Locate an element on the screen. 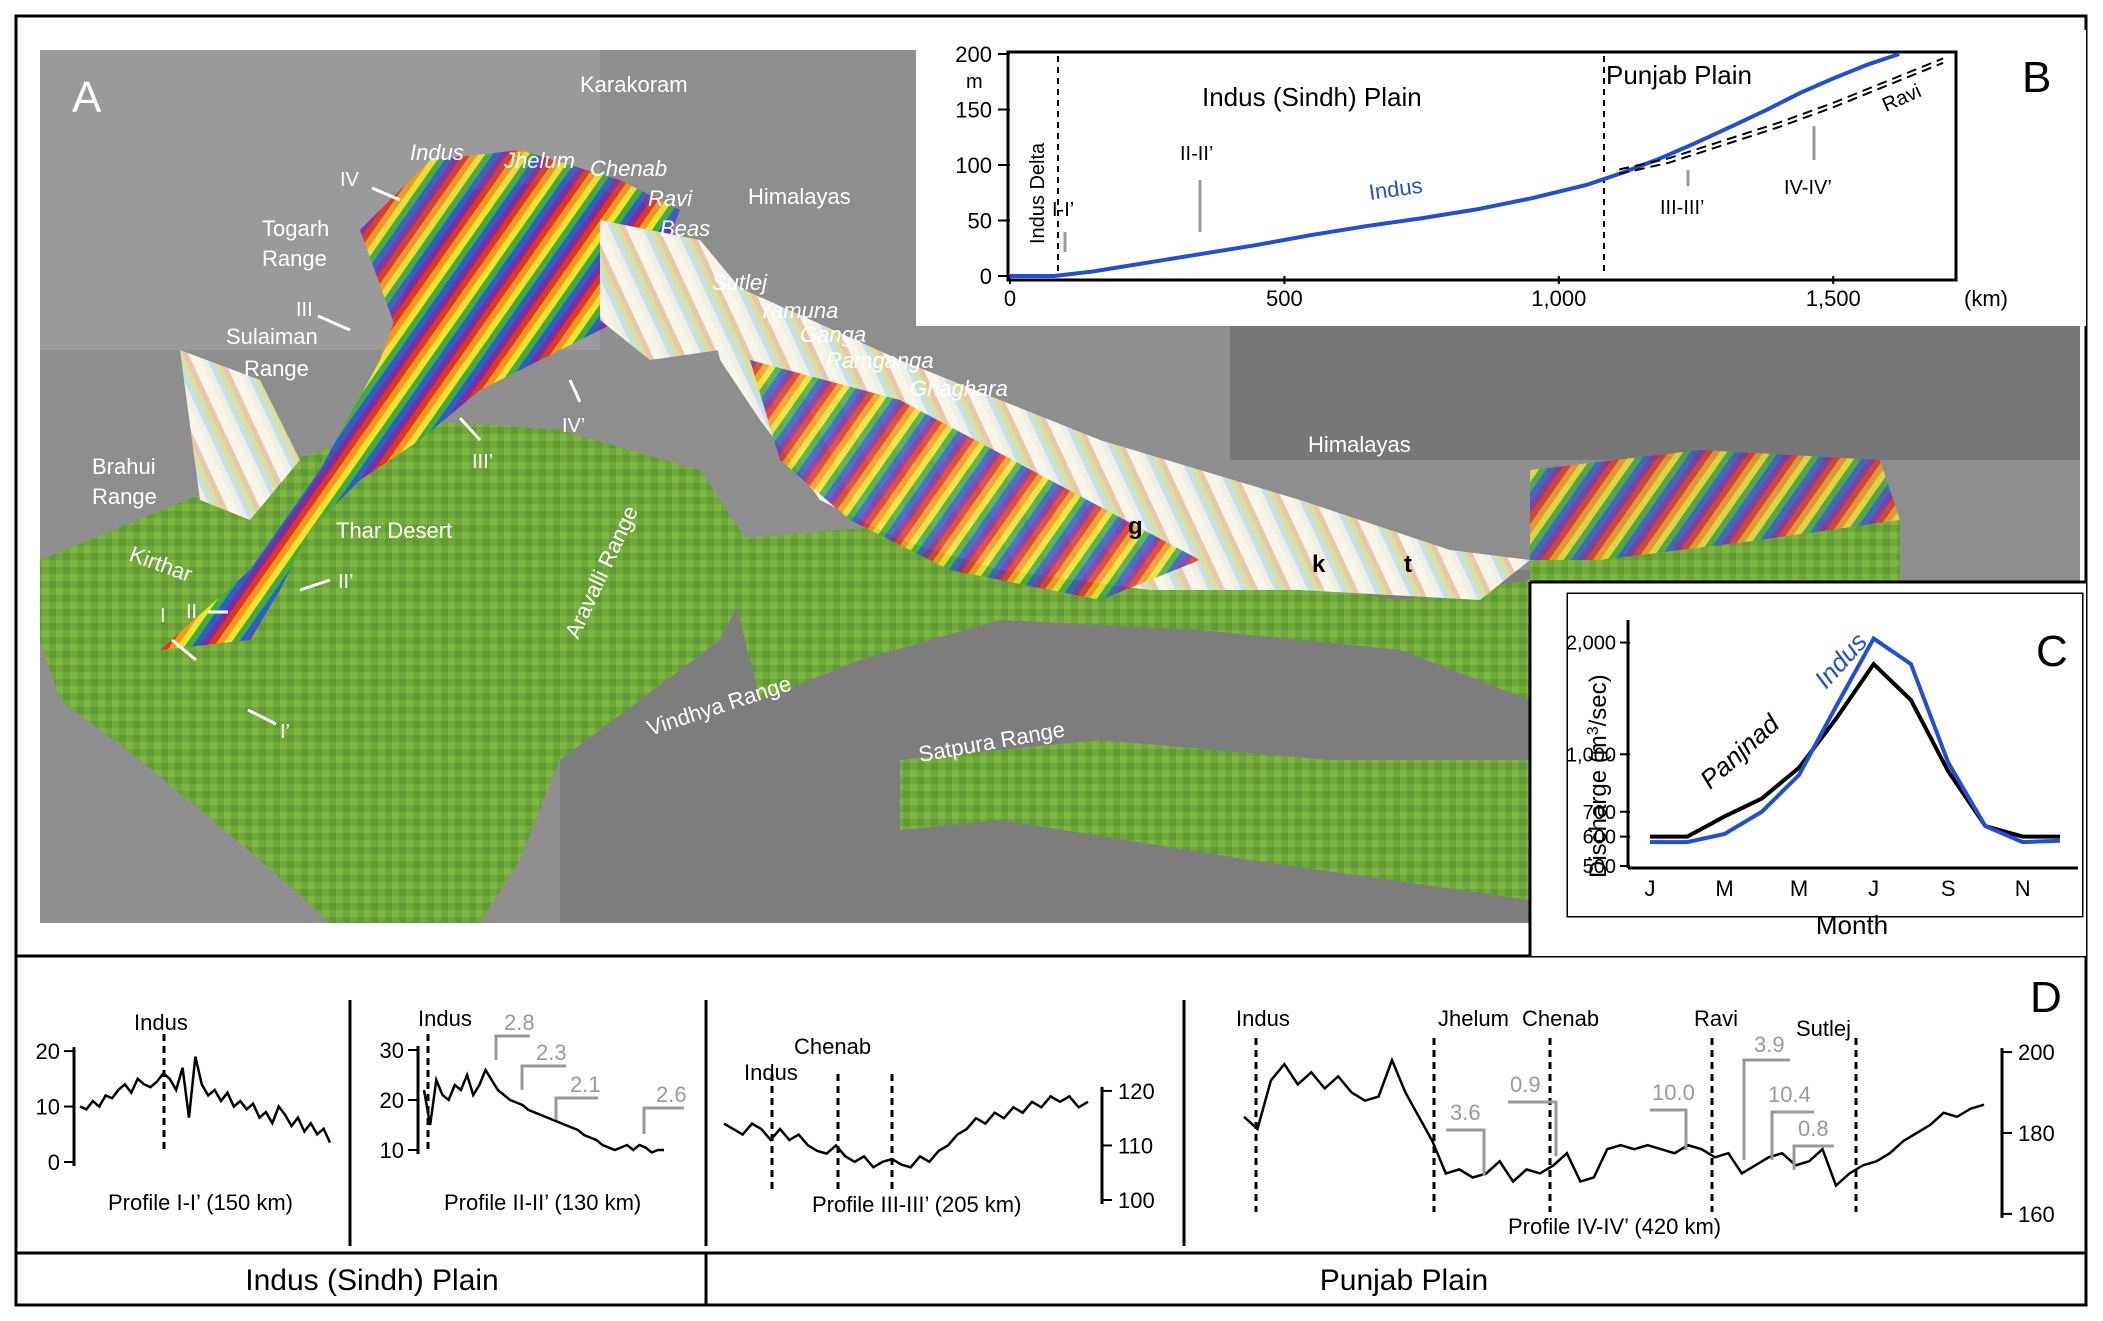 This screenshot has height=1321, width=2103. step-value: 2.8 is located at coordinates (519, 1022).